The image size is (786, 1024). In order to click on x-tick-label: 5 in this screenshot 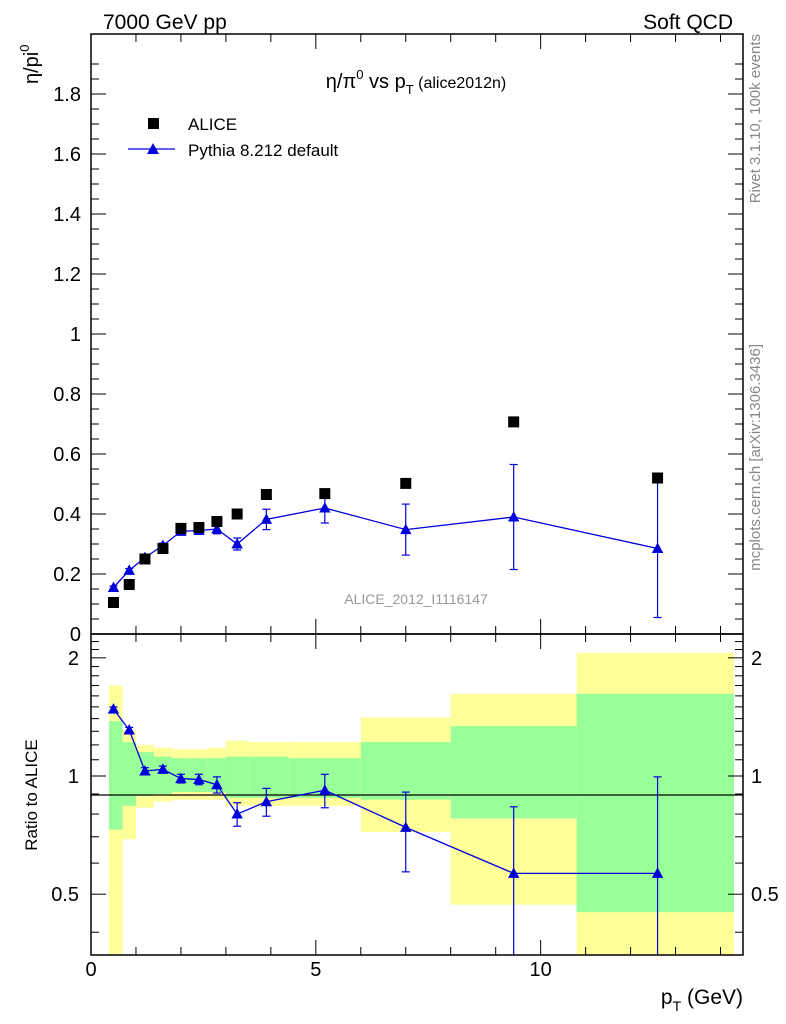, I will do `click(315, 970)`.